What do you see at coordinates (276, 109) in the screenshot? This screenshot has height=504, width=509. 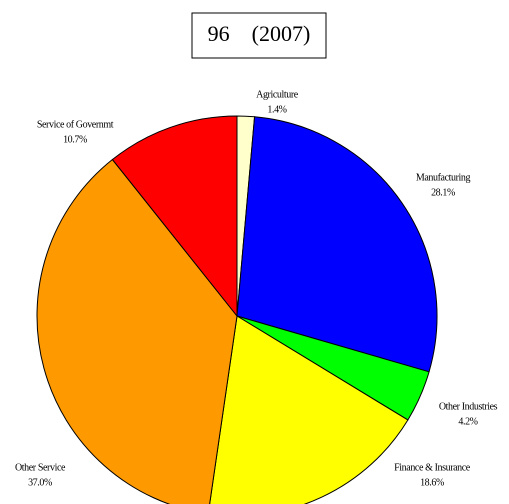 I see `slice-value-label: 1.4%` at bounding box center [276, 109].